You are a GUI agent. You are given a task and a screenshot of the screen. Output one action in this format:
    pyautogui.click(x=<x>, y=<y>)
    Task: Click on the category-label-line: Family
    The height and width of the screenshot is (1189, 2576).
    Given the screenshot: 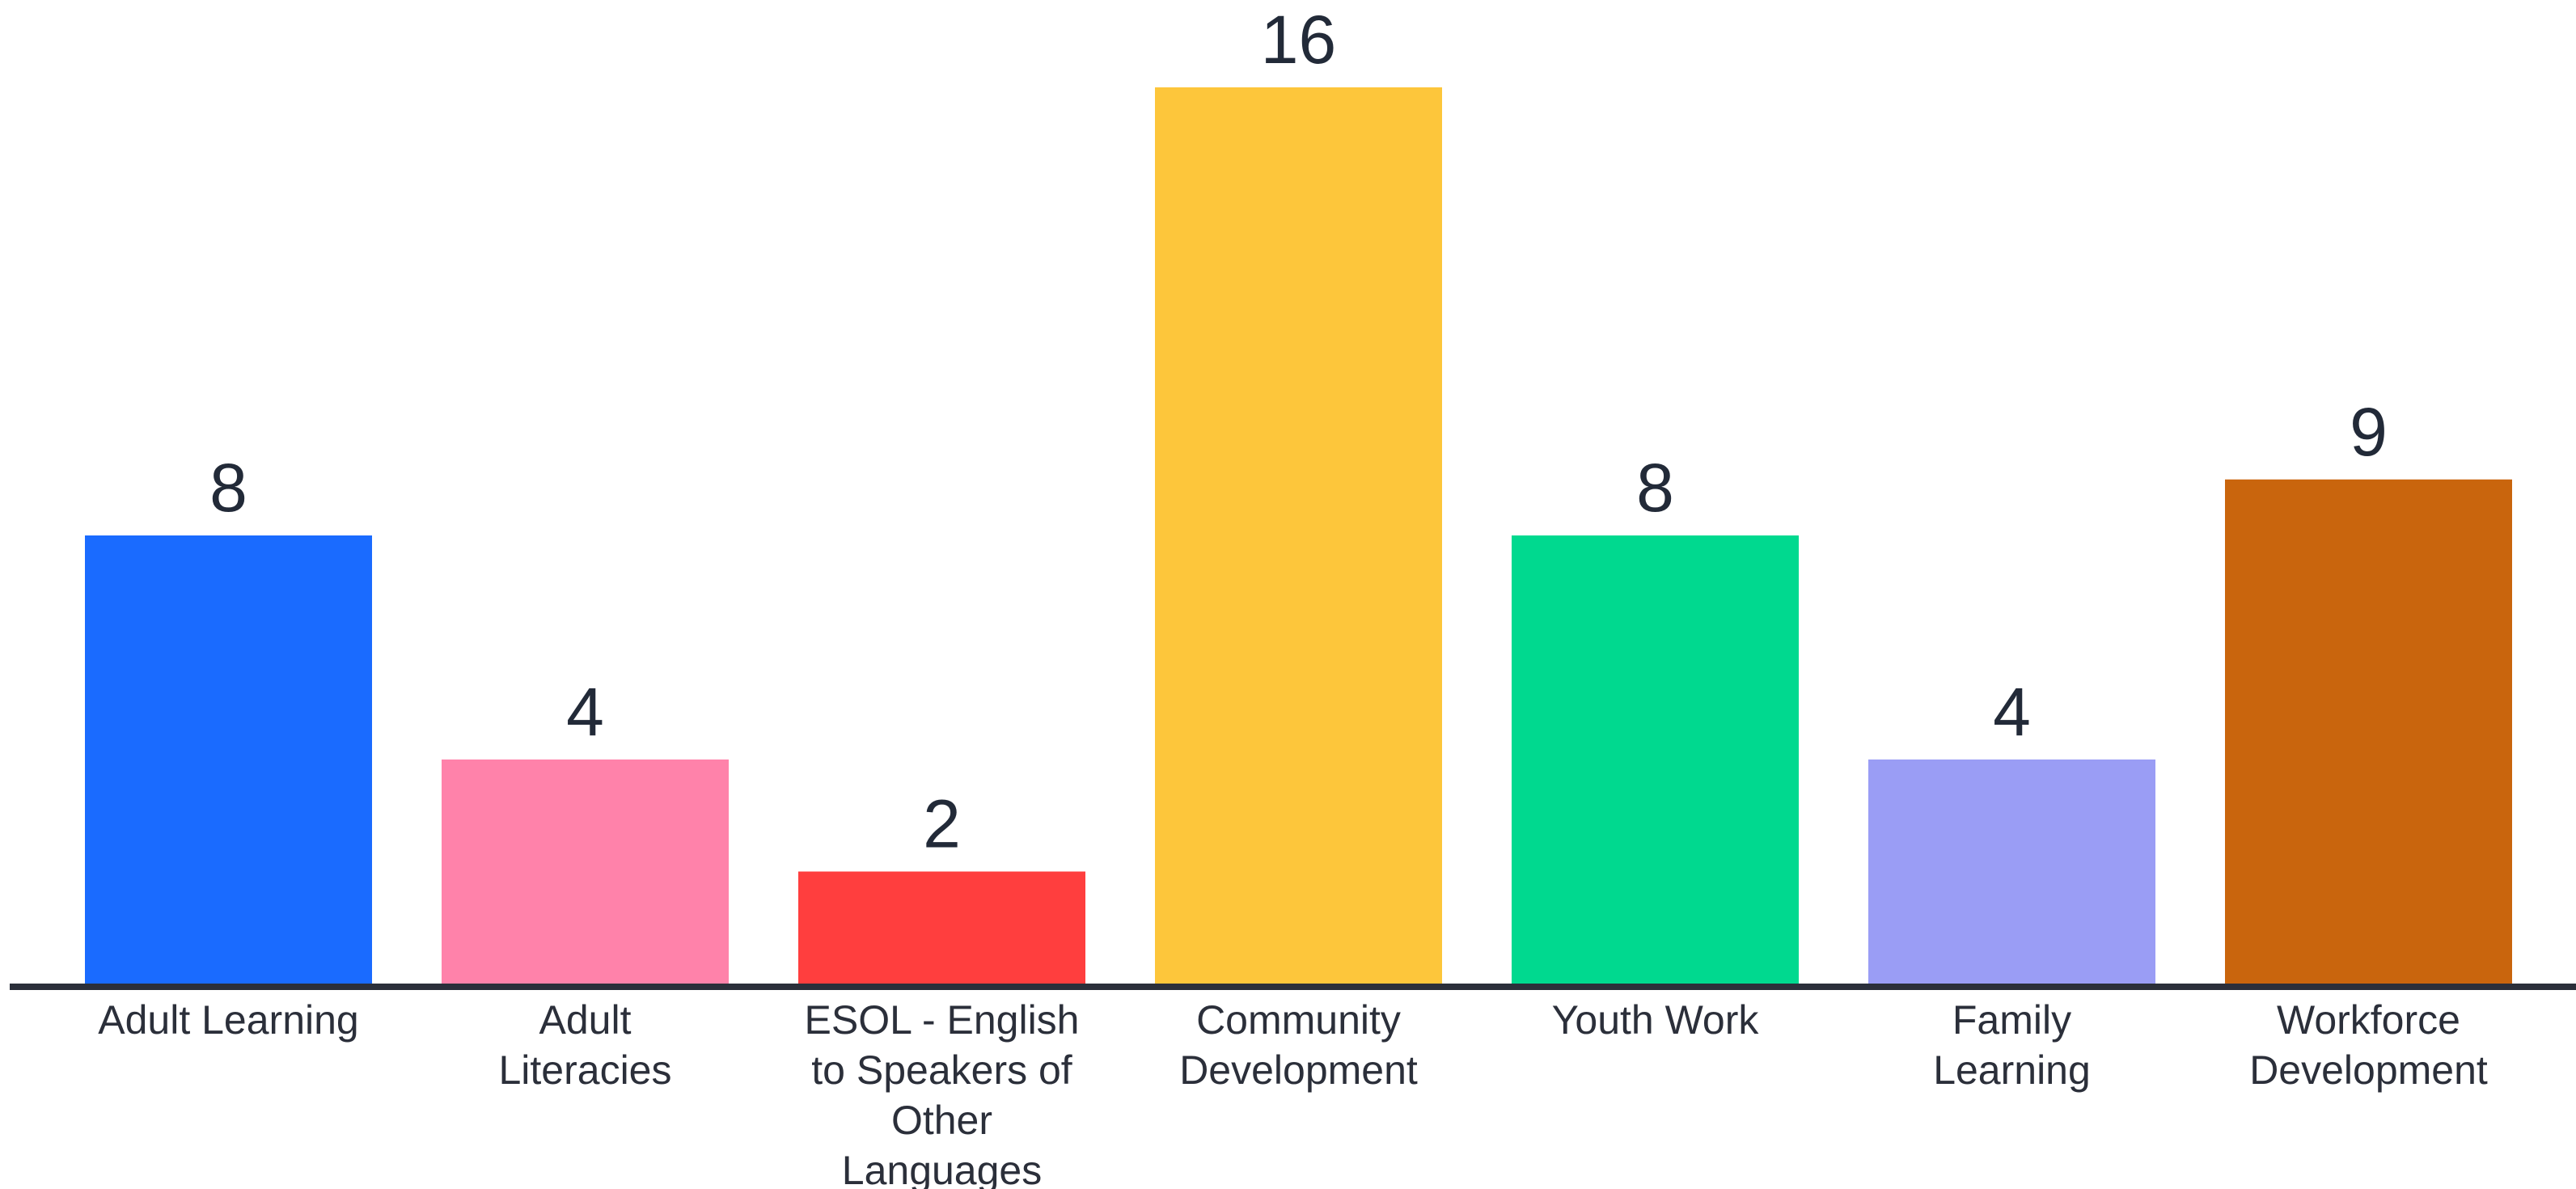 What is the action you would take?
    pyautogui.click(x=2012, y=1020)
    